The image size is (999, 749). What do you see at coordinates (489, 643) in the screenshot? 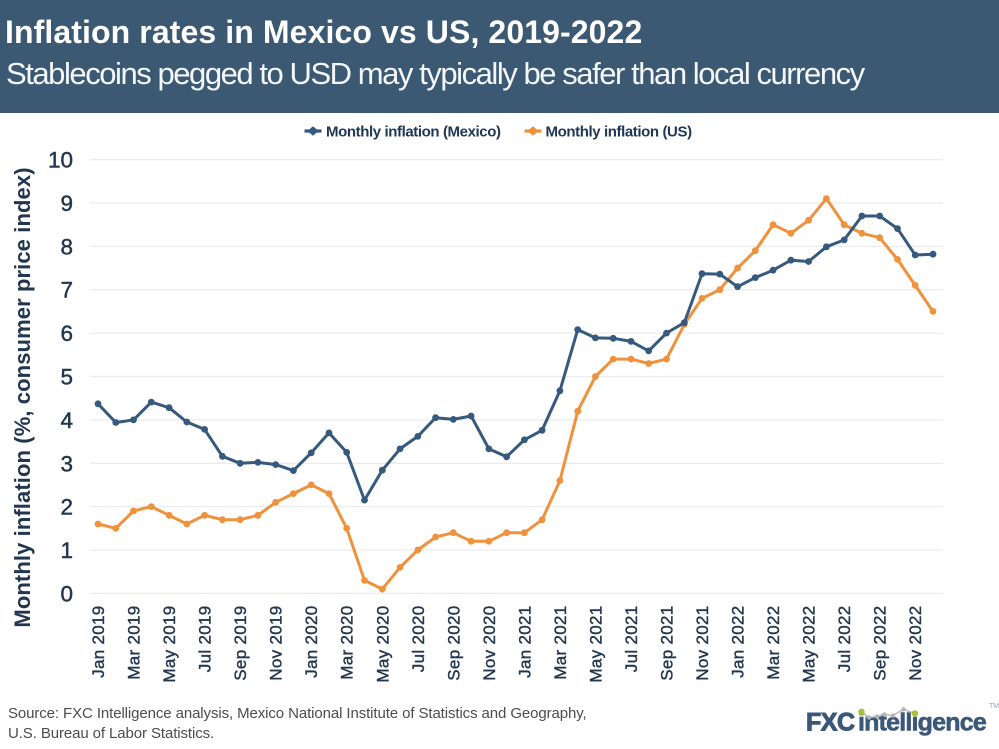
I see `svg-text: Nov 2020` at bounding box center [489, 643].